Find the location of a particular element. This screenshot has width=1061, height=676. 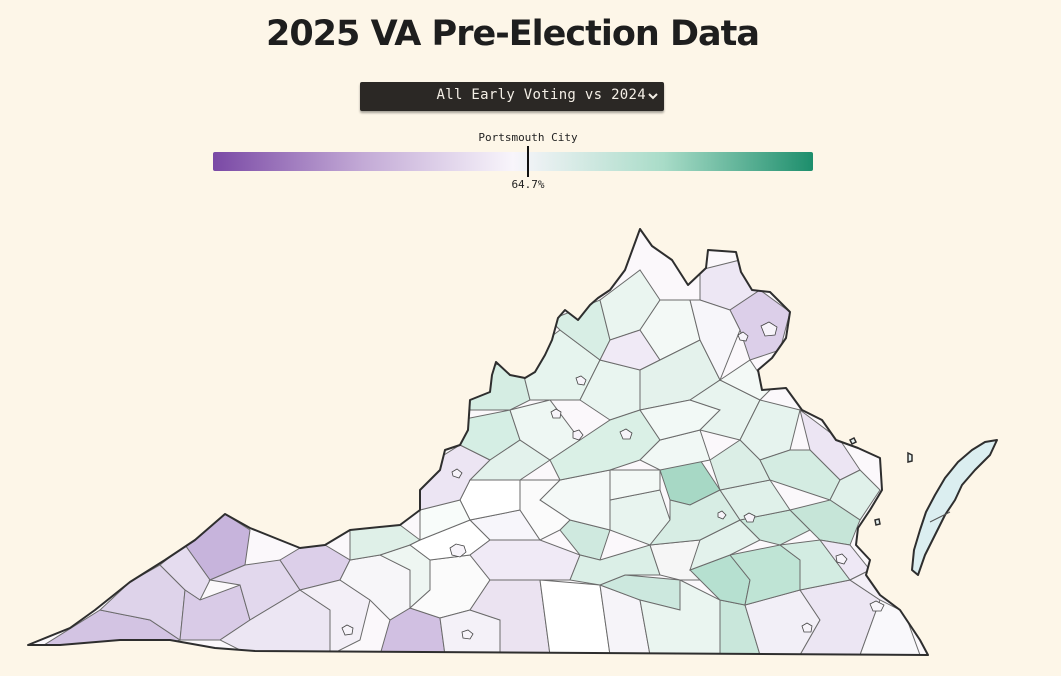

metric-select-value: All Early Voting vs 2024 is located at coordinates (541, 95).